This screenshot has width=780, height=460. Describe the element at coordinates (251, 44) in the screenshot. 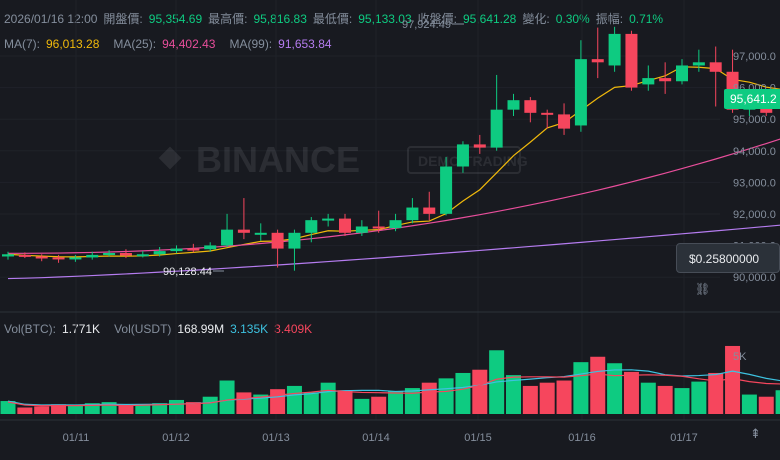

I see `ma99-label: MA(99):` at that location.